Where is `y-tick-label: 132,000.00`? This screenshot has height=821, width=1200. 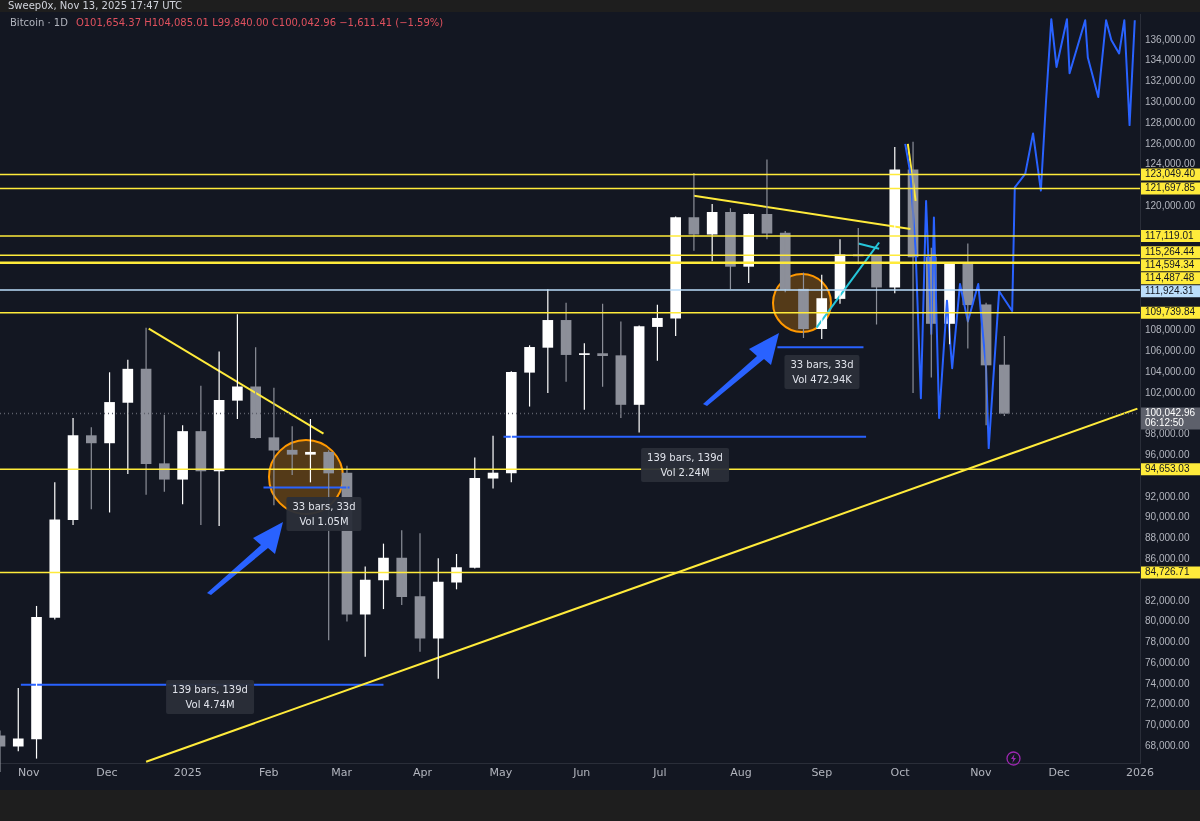
y-tick-label: 132,000.00 is located at coordinates (1170, 81).